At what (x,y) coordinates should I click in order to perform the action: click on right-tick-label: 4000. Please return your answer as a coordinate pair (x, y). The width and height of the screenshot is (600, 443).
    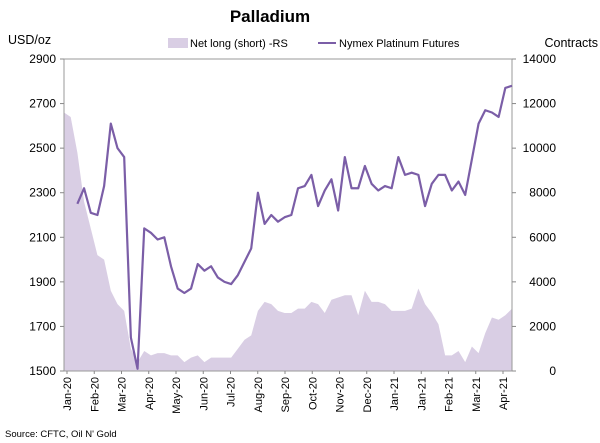
    Looking at the image, I should click on (542, 282).